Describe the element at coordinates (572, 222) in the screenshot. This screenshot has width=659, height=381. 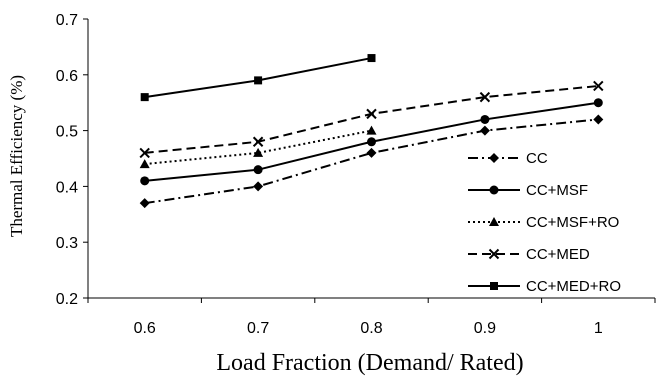
I see `legend-label: CC+MSF+RO` at that location.